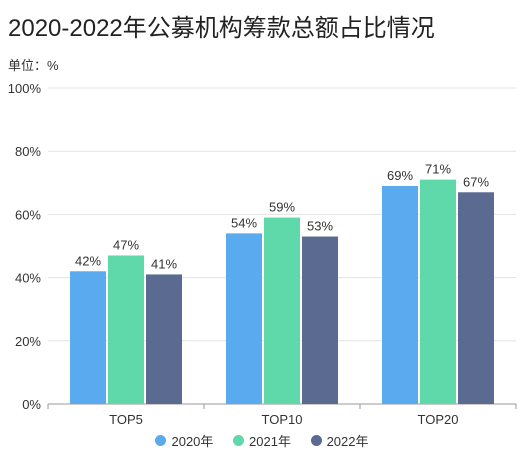 The image size is (524, 454). I want to click on data-label: 53%, so click(320, 226).